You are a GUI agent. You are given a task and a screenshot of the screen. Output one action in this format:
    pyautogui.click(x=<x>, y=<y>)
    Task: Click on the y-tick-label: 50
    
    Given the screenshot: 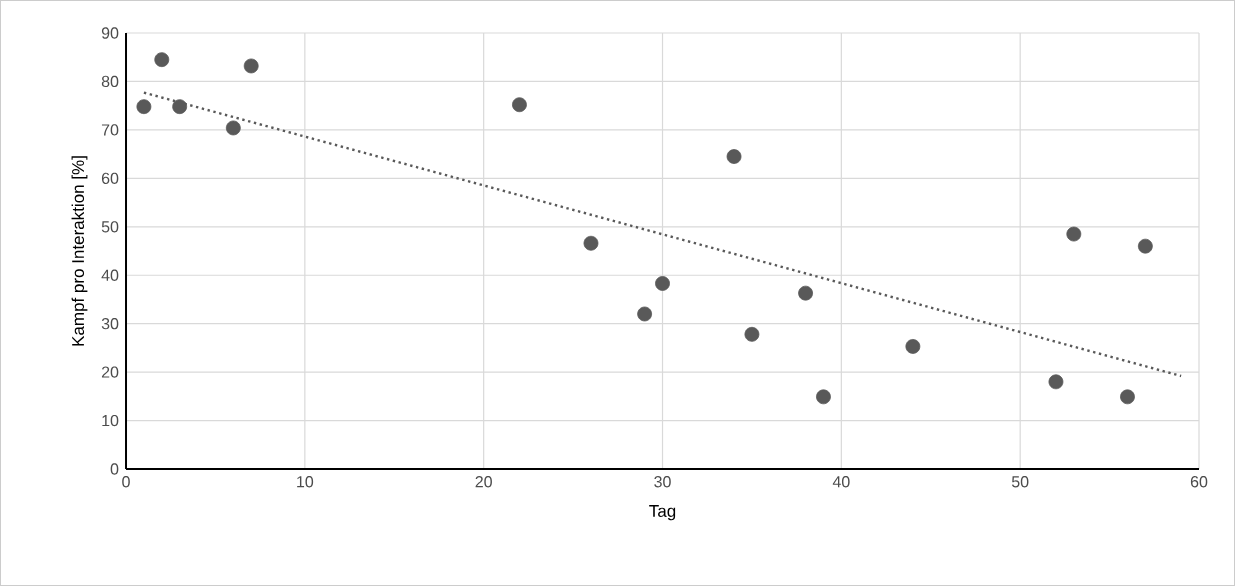 What is the action you would take?
    pyautogui.click(x=110, y=227)
    